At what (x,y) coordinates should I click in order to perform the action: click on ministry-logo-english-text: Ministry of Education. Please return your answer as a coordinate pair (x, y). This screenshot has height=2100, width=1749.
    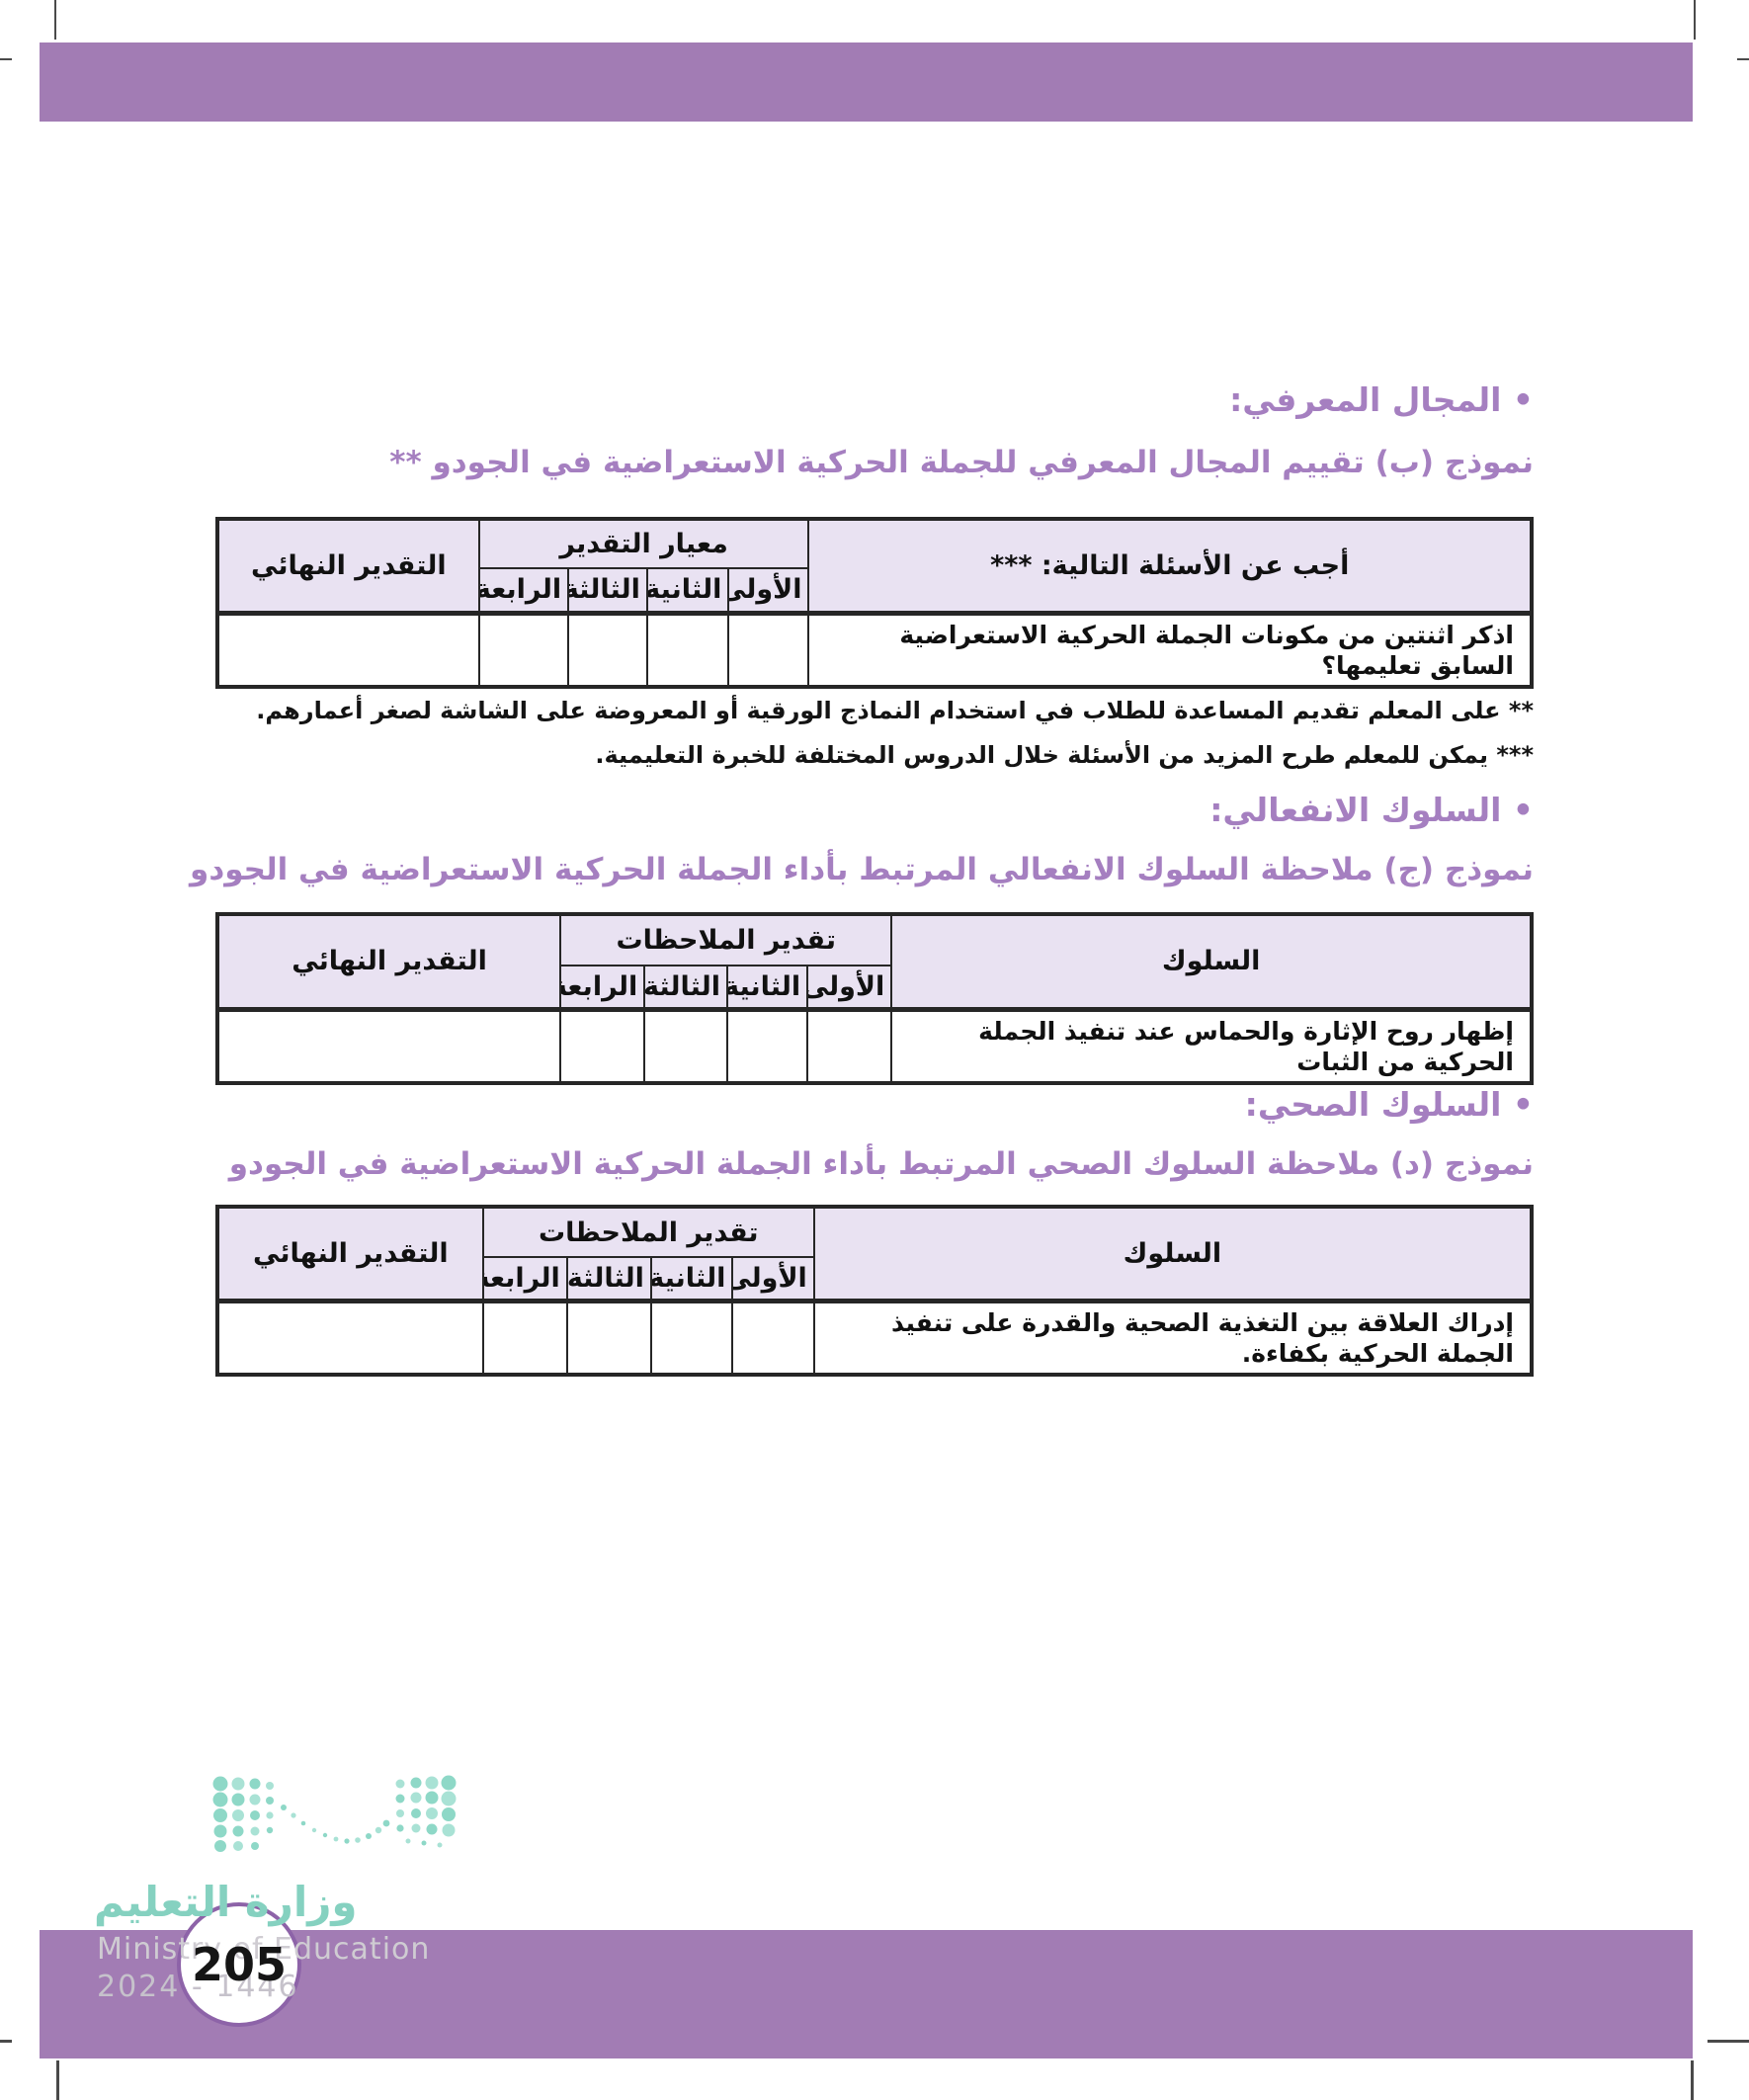
    Looking at the image, I should click on (264, 1949).